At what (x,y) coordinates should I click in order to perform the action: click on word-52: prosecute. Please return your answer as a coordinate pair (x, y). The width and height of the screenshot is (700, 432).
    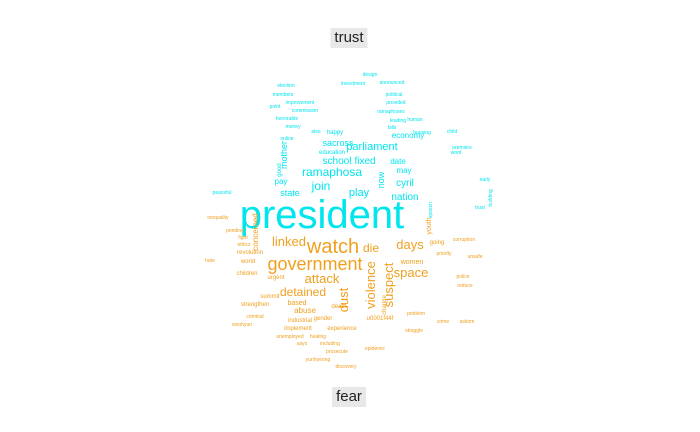
    Looking at the image, I should click on (337, 352).